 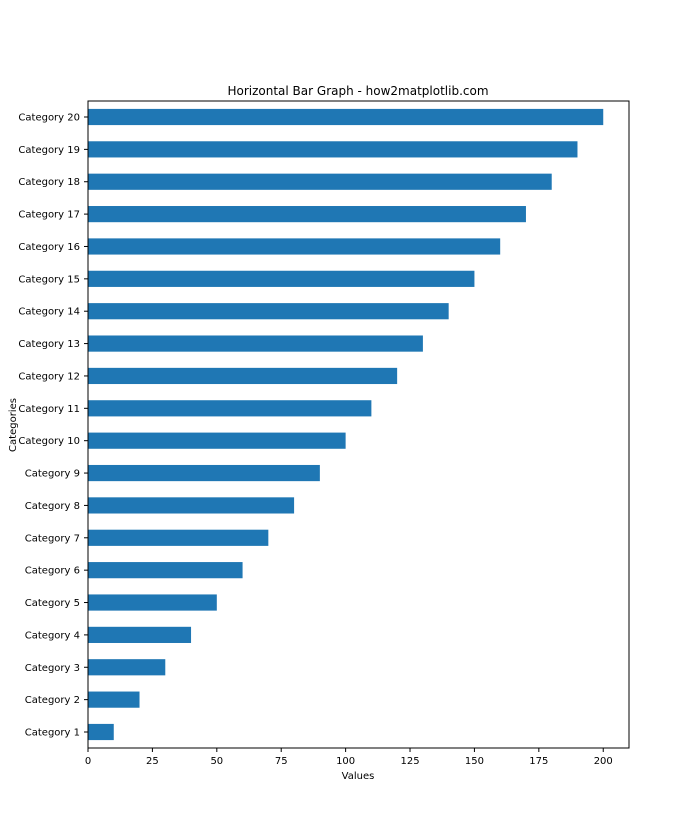 I want to click on y-tick-label: Category 11, so click(x=49, y=409).